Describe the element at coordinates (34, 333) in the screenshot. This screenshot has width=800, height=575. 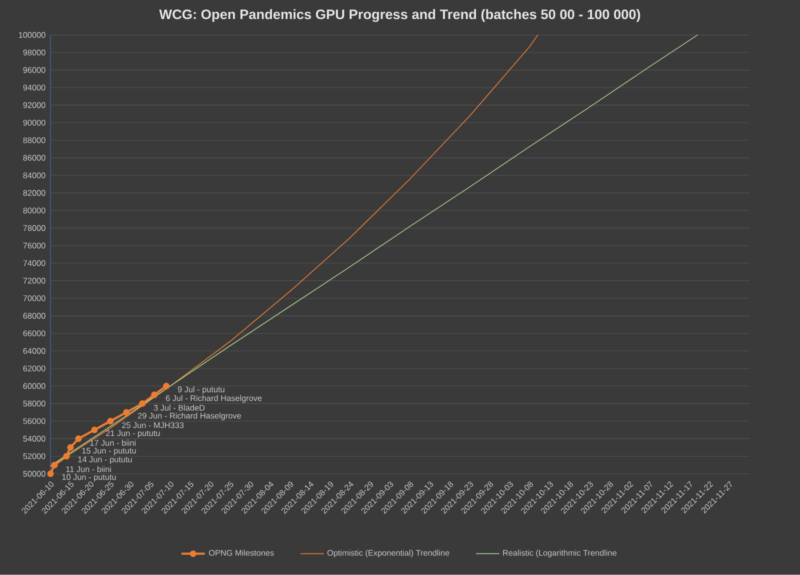
I see `y-tick-label: 66000` at that location.